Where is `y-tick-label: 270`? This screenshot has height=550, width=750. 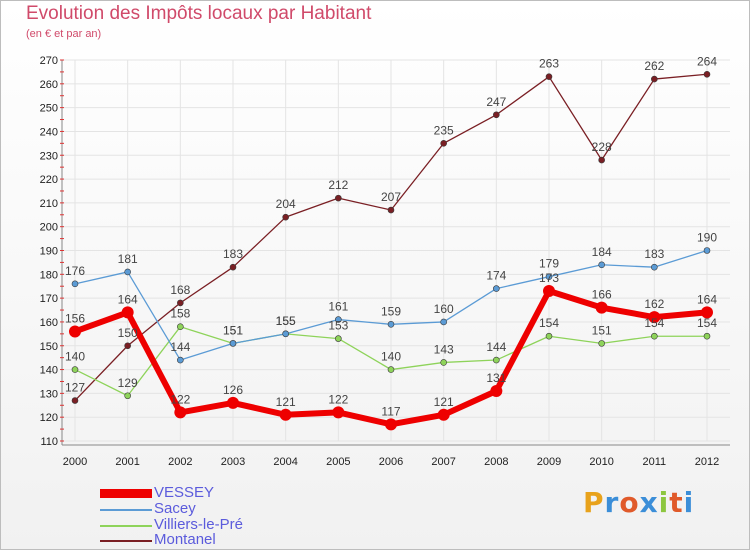
y-tick-label: 270 is located at coordinates (49, 61).